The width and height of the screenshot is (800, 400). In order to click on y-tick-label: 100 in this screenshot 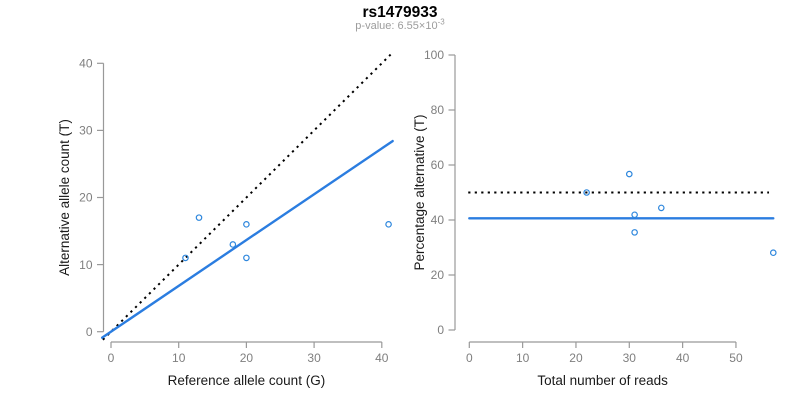, I will do `click(434, 55)`.